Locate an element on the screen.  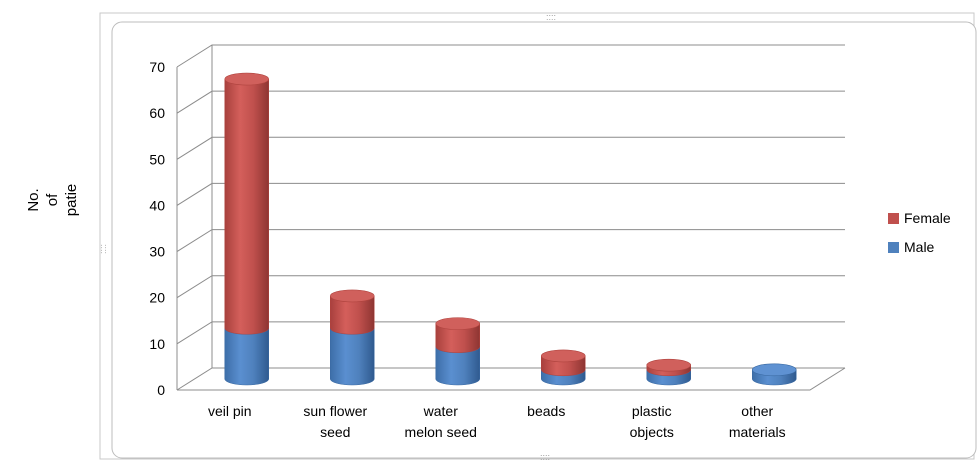
bar-top-male is located at coordinates (774, 370).